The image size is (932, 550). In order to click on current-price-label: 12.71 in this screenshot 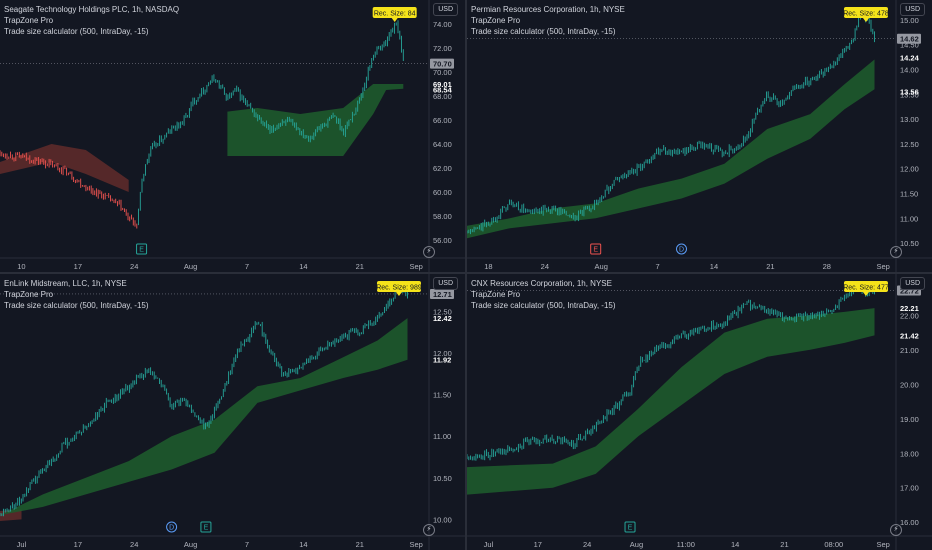, I will do `click(442, 294)`.